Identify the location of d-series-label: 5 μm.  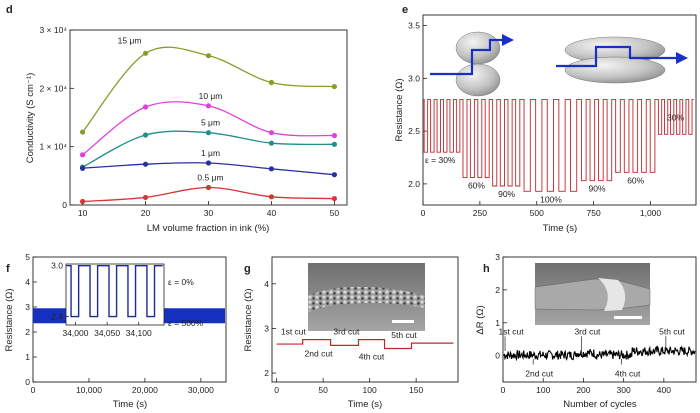
(210, 123).